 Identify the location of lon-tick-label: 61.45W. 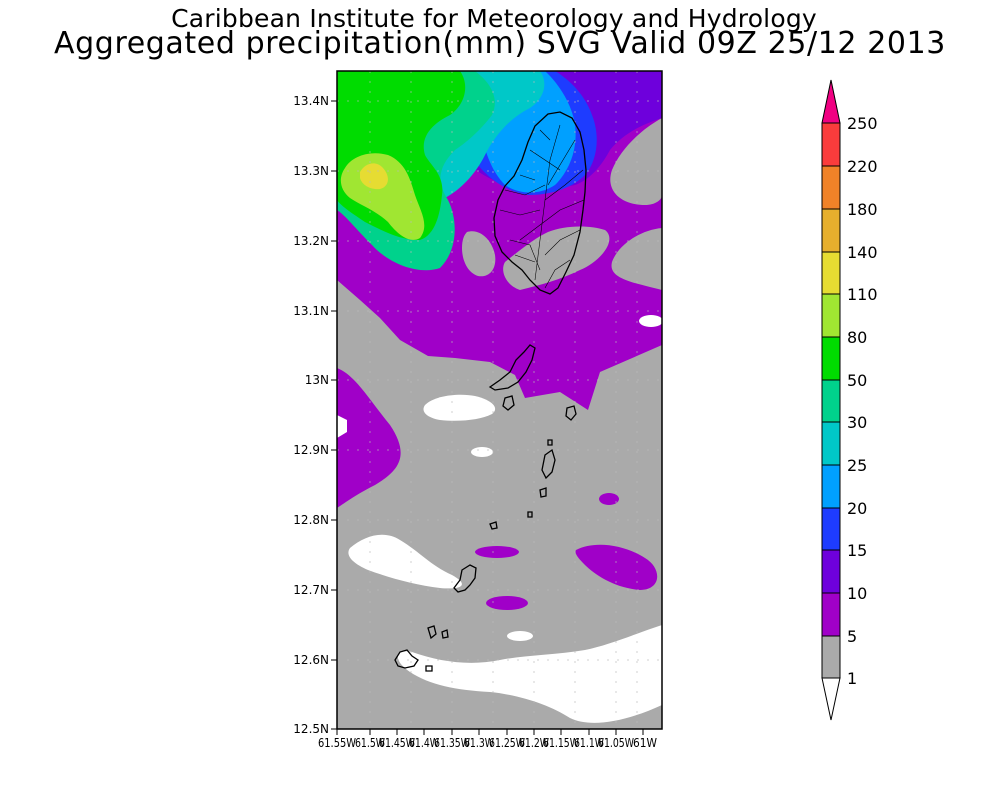
(397, 743).